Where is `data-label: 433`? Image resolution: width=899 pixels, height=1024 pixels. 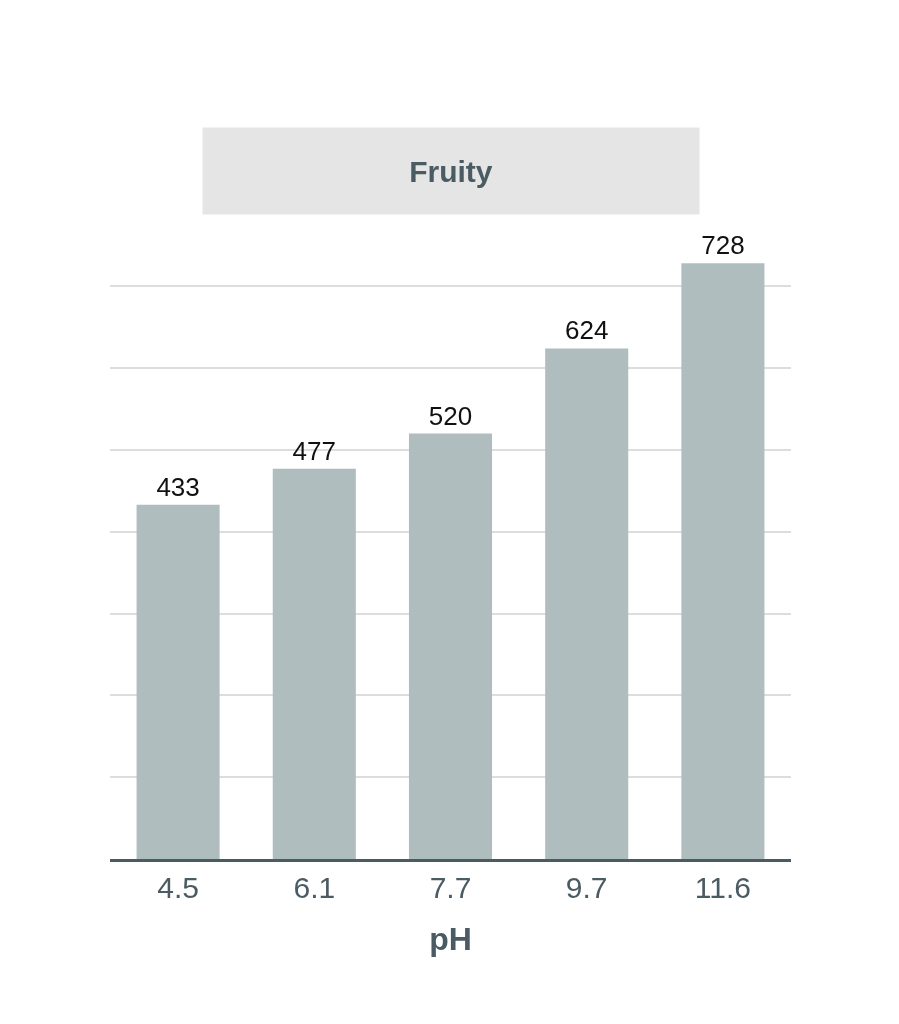
data-label: 433 is located at coordinates (178, 486).